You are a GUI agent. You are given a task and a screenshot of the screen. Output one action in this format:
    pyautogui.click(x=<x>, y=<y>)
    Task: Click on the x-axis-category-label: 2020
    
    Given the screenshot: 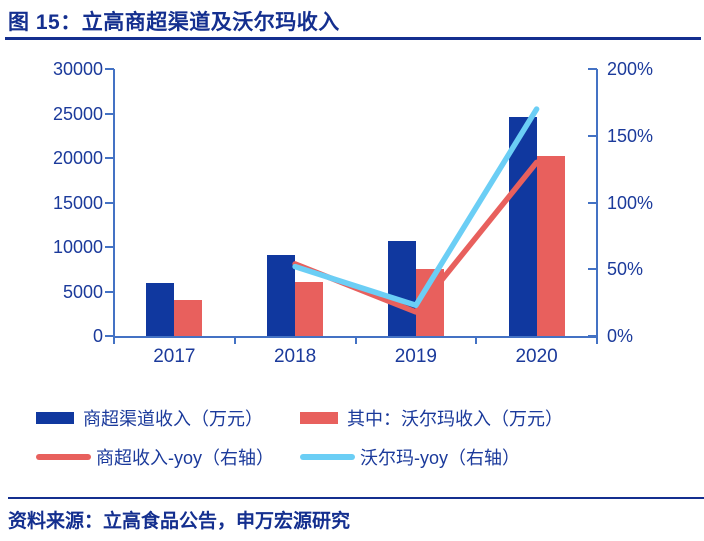 What is the action you would take?
    pyautogui.click(x=536, y=356)
    